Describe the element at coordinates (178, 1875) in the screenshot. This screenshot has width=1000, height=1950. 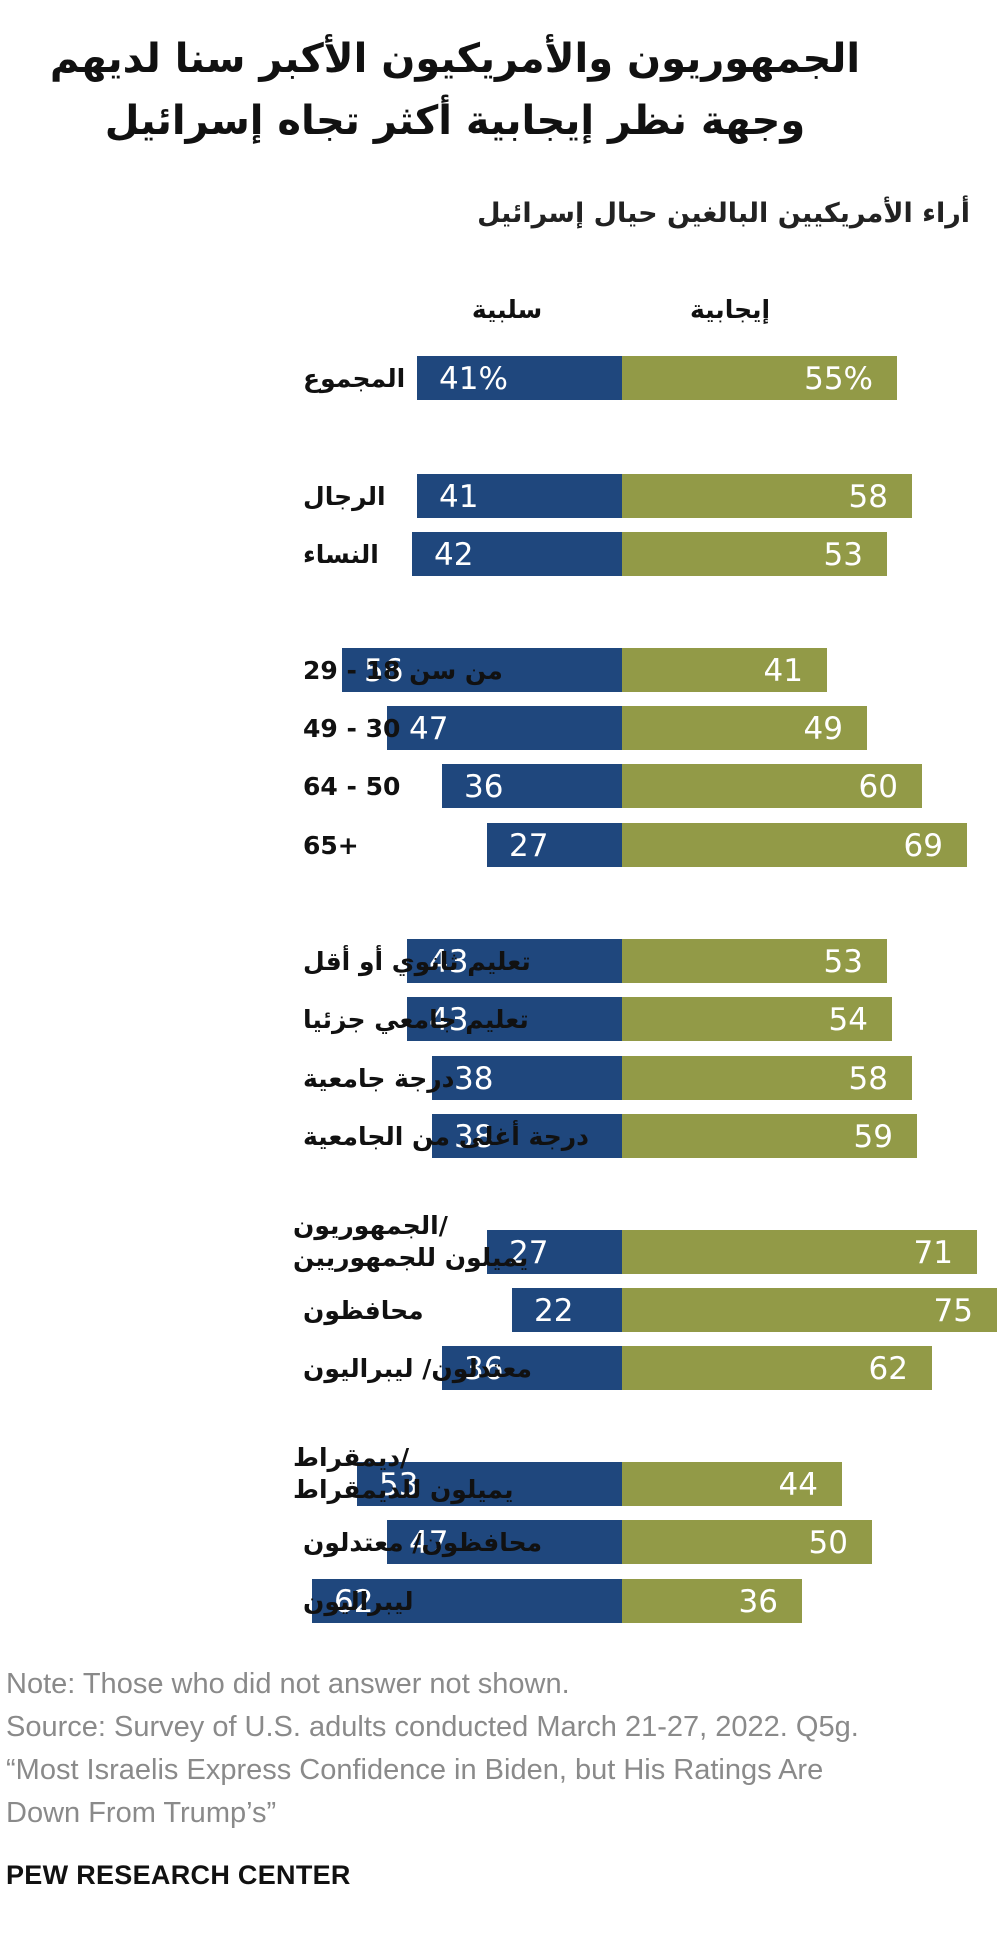
I see `pew-logo-text: PEW RESEARCH CENTER` at that location.